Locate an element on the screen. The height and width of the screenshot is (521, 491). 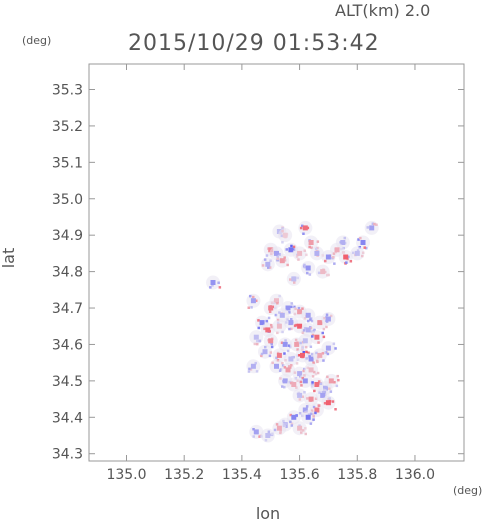
x-unit-label: (deg) is located at coordinates (467, 490).